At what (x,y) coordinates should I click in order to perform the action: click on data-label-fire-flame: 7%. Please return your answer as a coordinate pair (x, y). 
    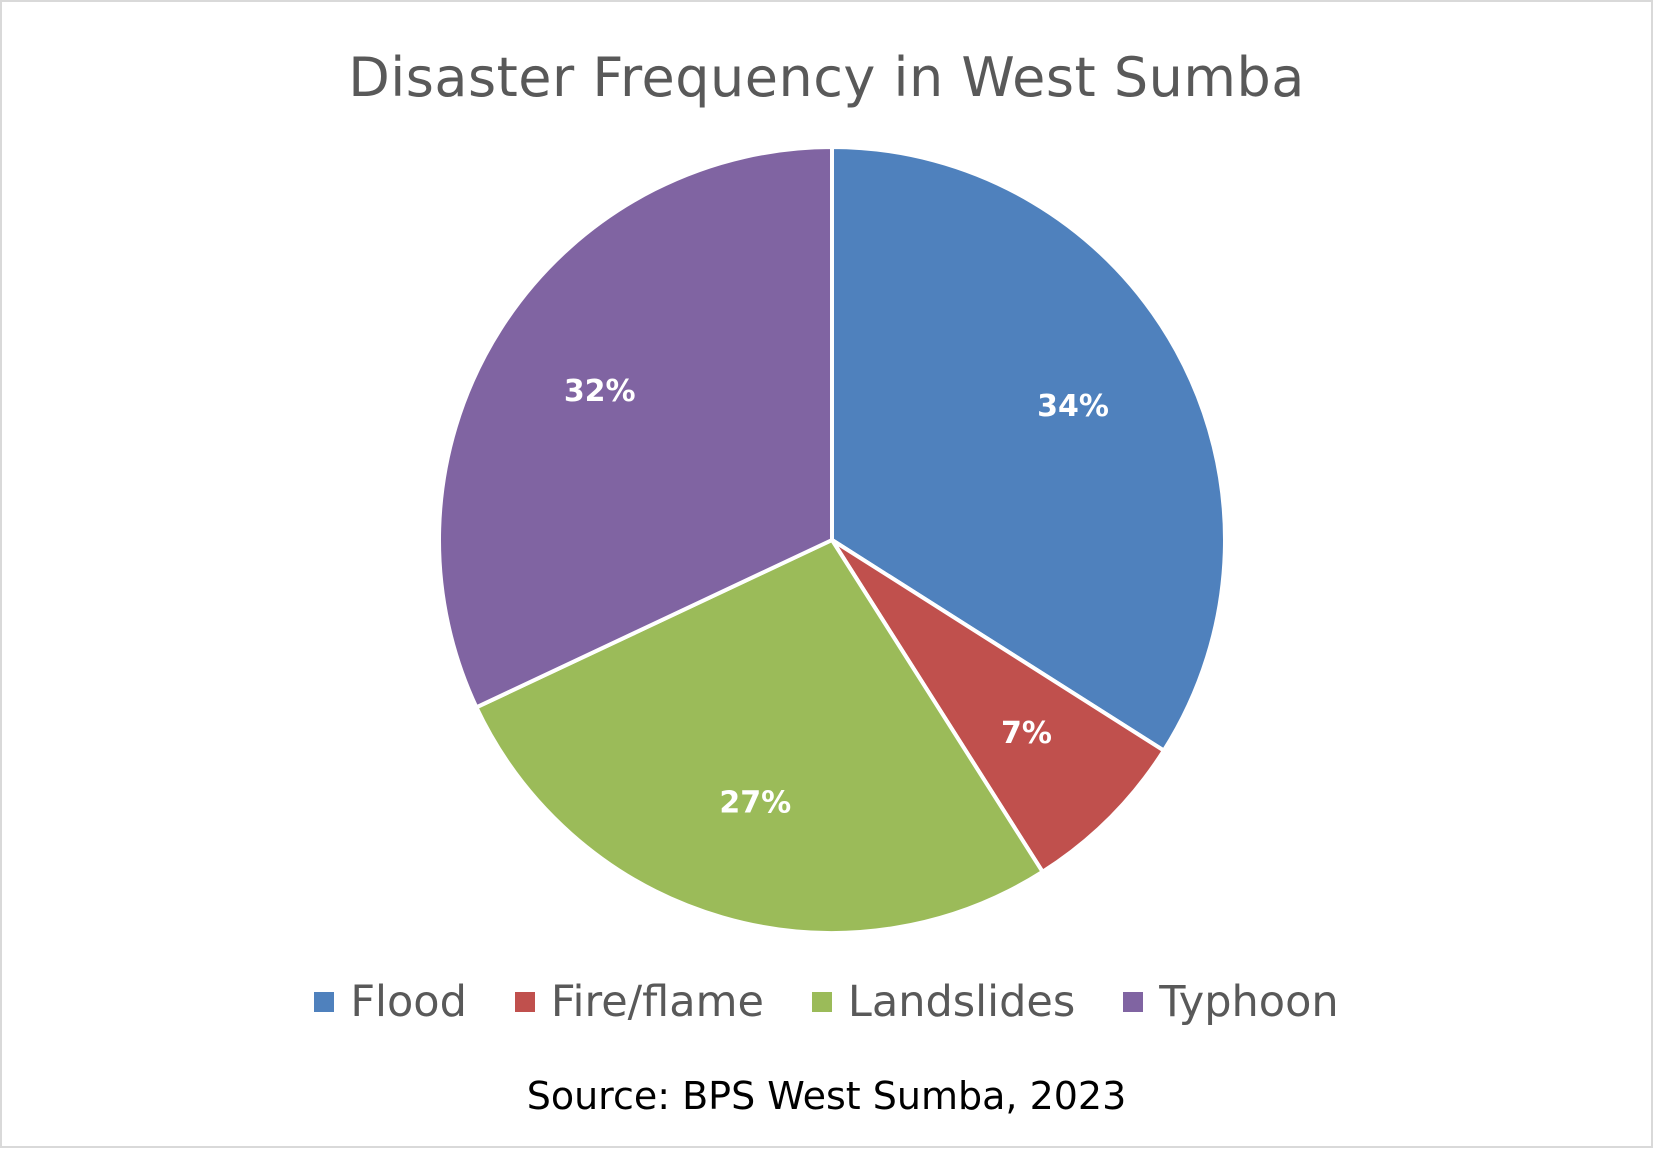
    Looking at the image, I should click on (1026, 733).